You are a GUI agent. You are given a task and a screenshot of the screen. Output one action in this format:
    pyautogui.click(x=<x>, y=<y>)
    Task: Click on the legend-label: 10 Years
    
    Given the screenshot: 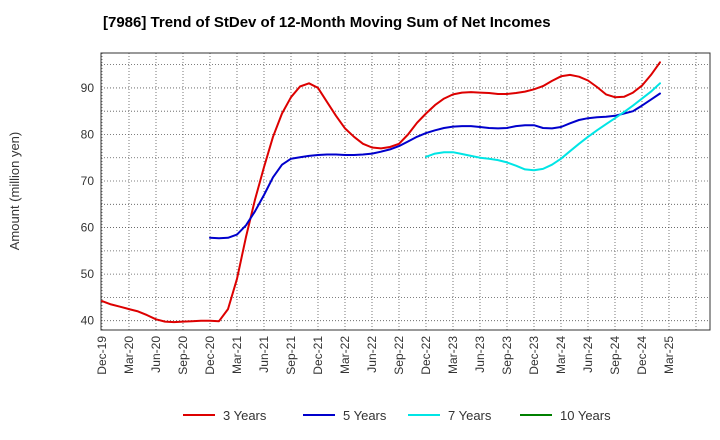 What is the action you would take?
    pyautogui.click(x=585, y=415)
    